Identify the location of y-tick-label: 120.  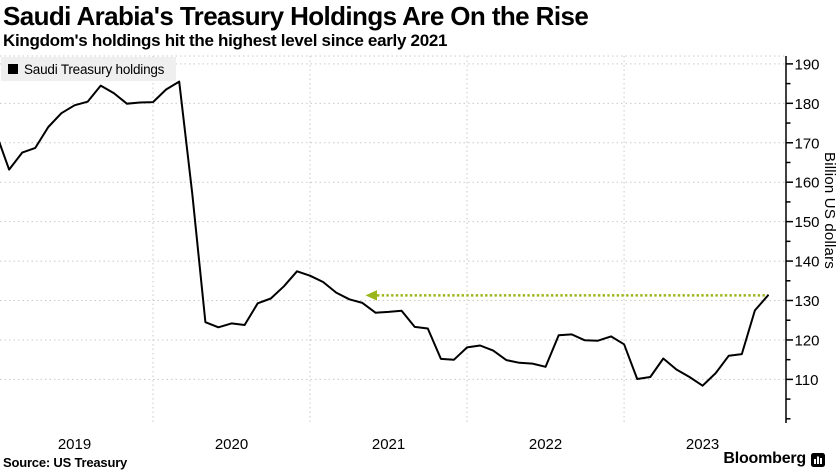
(807, 340).